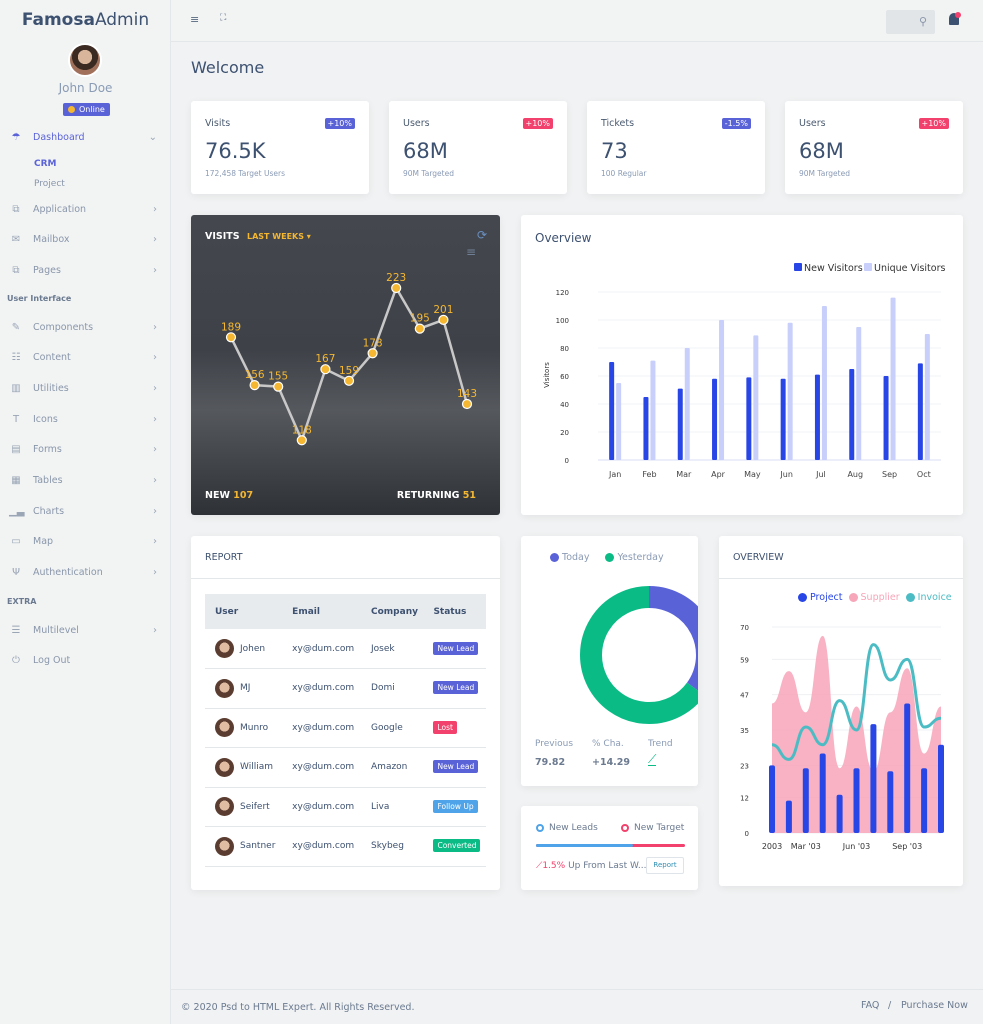 This screenshot has width=983, height=1024. Describe the element at coordinates (345, 767) in the screenshot. I see `table-row: William xy@dum.com Amazon New Lead` at that location.